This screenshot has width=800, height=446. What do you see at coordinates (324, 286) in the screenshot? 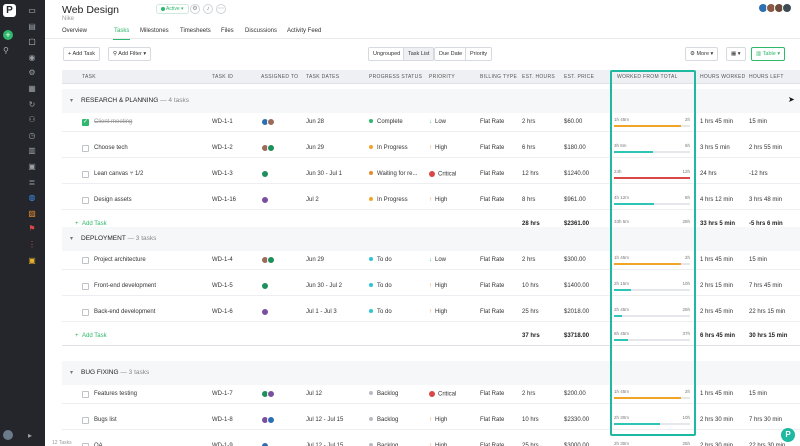
I see `task-dates: Jun 30 - Jul 2` at bounding box center [324, 286].